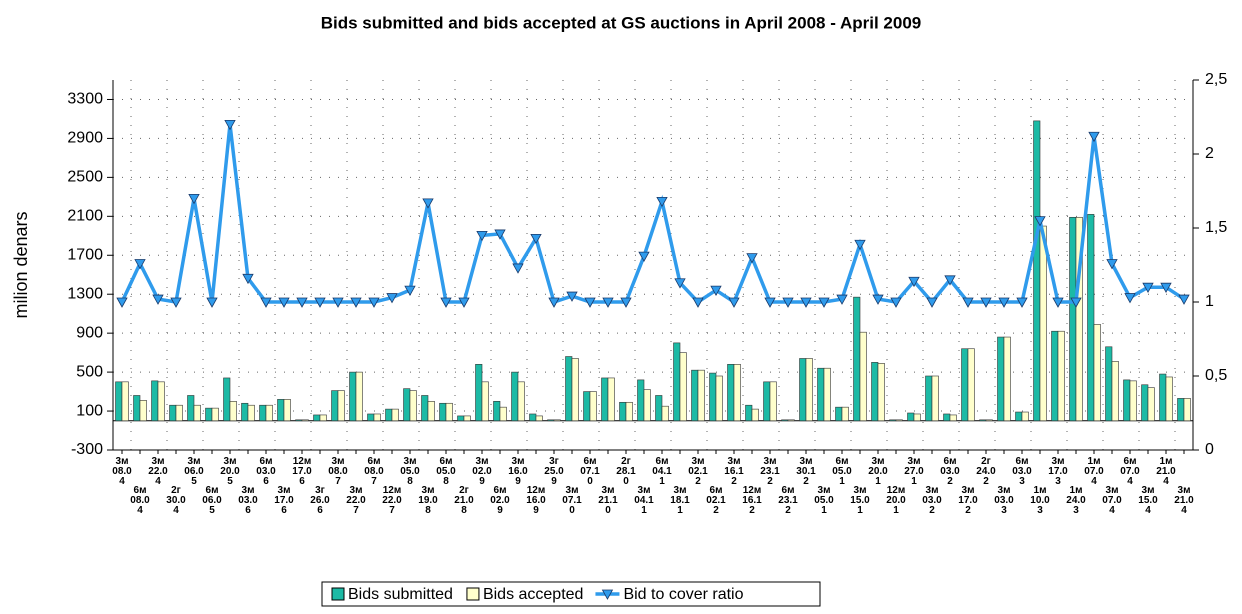 Image resolution: width=1242 pixels, height=614 pixels. Describe the element at coordinates (1040, 500) in the screenshot. I see `x-tick-label: 1м 10.0 3` at that location.